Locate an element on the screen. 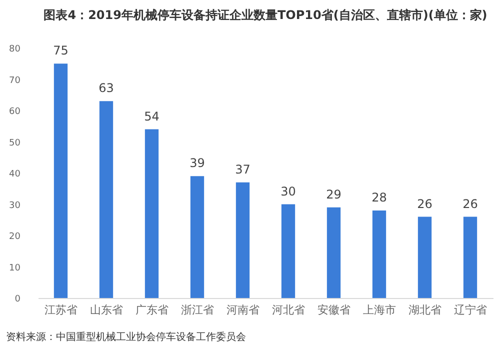 This screenshot has width=500, height=362. y-tick-label: 40 is located at coordinates (15, 175).